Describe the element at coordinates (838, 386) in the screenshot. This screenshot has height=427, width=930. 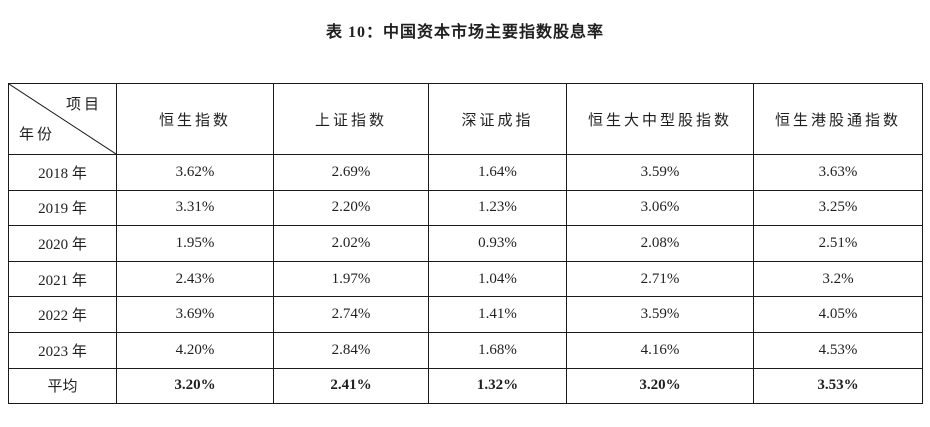
I see `value-cell: 3.53%` at that location.